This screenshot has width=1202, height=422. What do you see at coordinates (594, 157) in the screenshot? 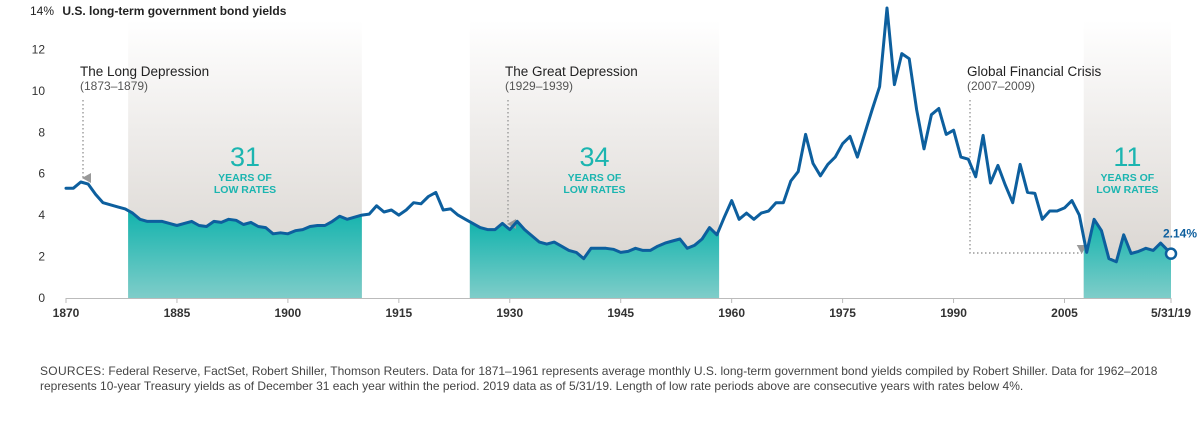
I see `band-years-count: 34` at bounding box center [594, 157].